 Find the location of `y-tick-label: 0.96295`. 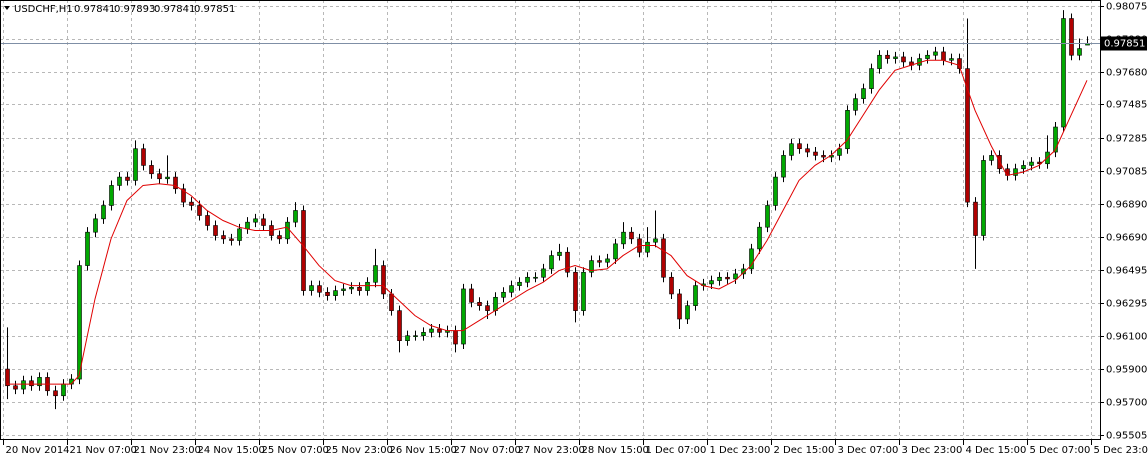

y-tick-label: 0.96295 is located at coordinates (1126, 304).